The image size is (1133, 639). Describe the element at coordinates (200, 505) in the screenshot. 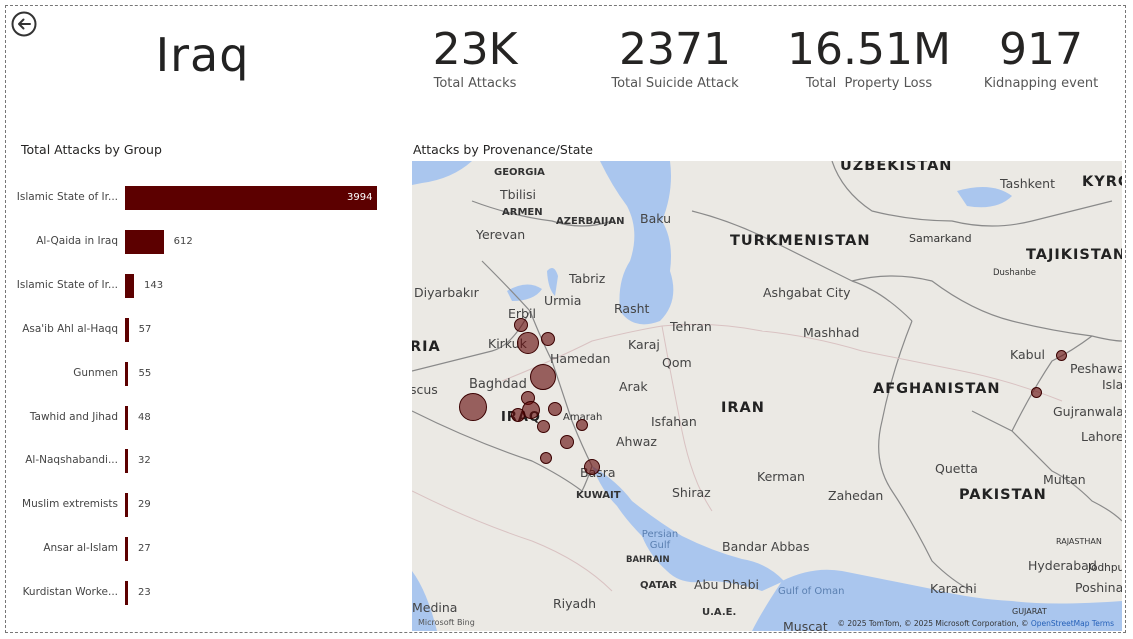

I see `bar-row: Muslim extremists 29` at that location.